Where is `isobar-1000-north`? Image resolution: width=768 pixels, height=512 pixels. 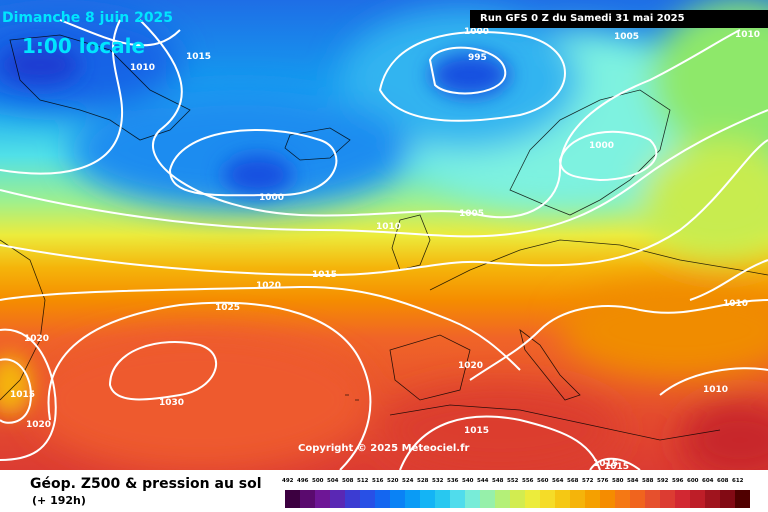 isobar-1000-north is located at coordinates (472, 76).